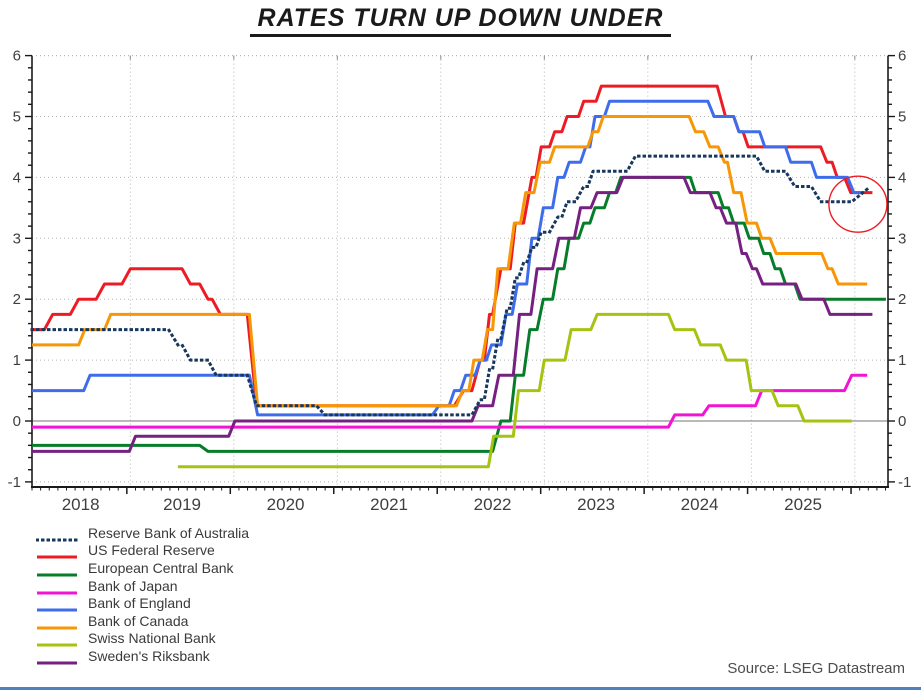 This screenshot has width=921, height=691. What do you see at coordinates (816, 668) in the screenshot?
I see `source-note: Source: LSEG Datastream` at bounding box center [816, 668].